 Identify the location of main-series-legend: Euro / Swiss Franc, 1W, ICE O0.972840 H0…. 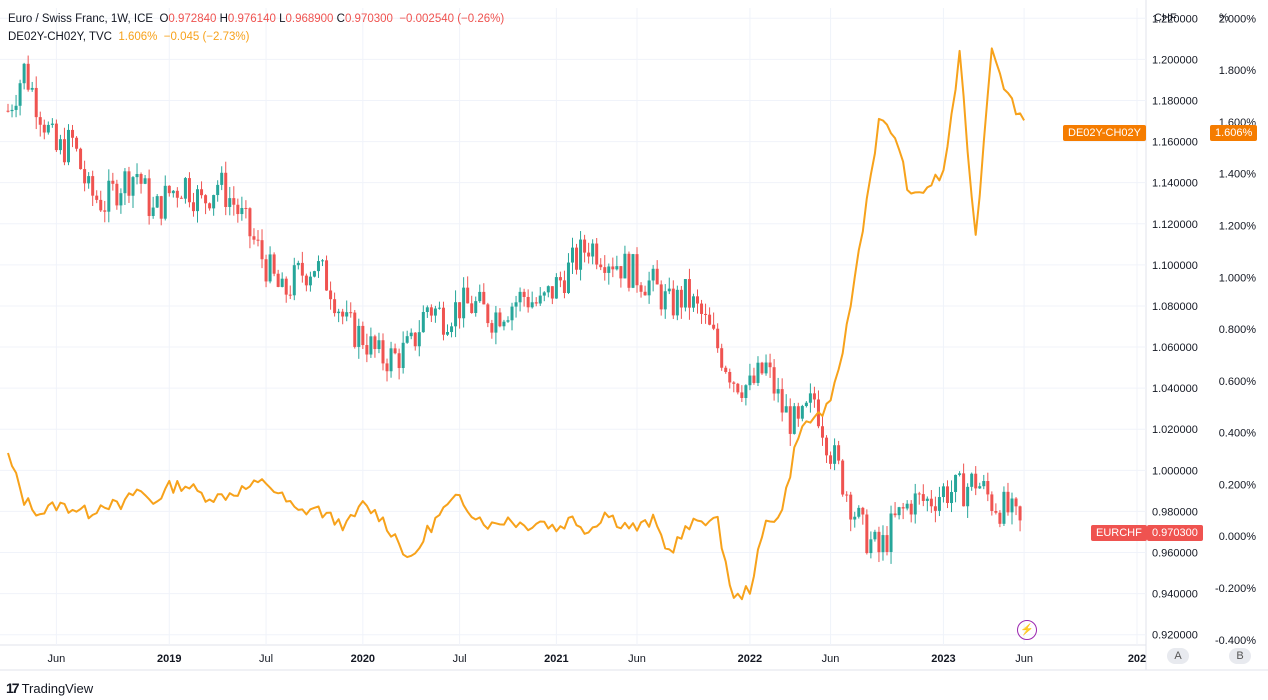
(256, 19).